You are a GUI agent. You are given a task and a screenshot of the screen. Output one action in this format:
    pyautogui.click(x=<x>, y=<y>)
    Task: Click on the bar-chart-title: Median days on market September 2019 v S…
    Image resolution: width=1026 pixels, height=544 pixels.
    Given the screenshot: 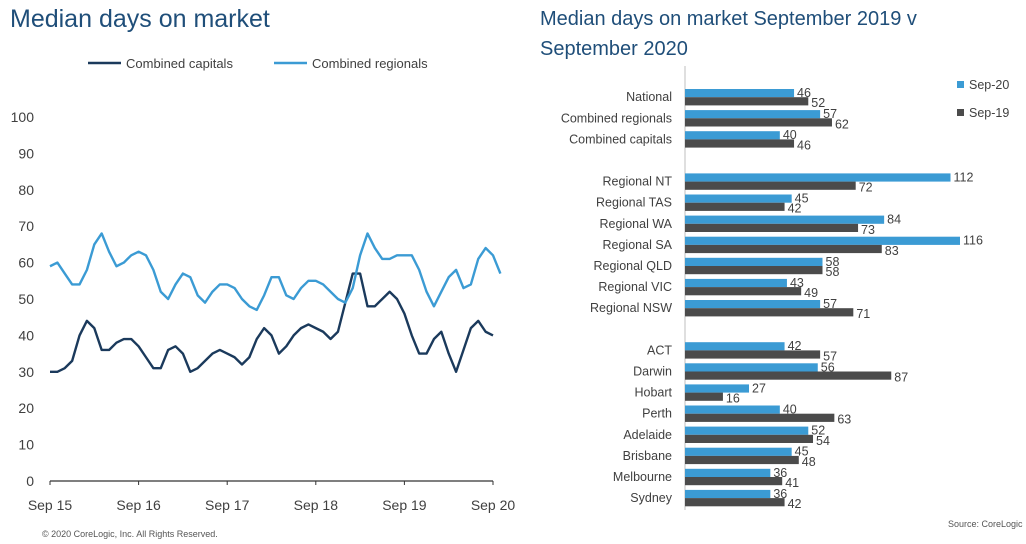 What is the action you would take?
    pyautogui.click(x=728, y=34)
    